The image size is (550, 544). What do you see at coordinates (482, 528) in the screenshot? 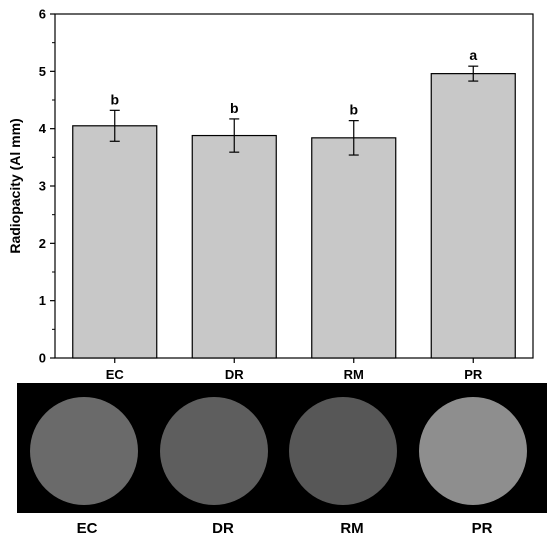
I see `disc-label-pr: PR` at bounding box center [482, 528].